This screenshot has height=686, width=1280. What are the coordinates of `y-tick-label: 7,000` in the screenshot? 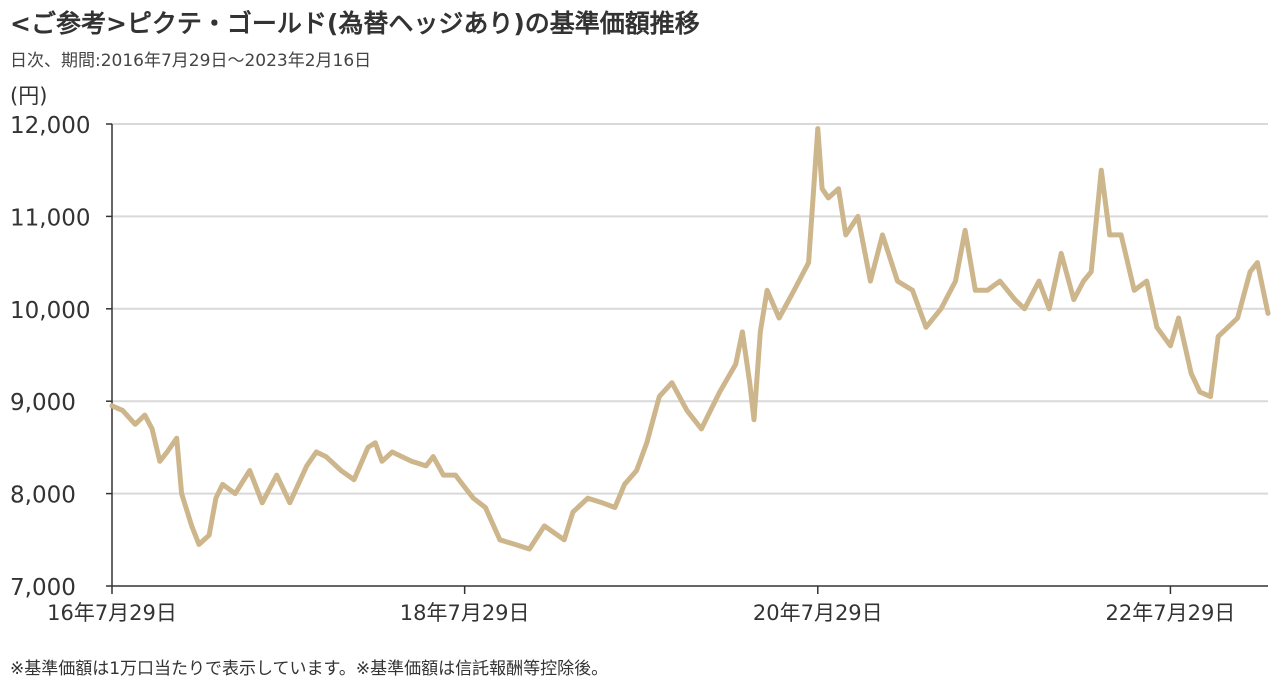 It's located at (43, 588).